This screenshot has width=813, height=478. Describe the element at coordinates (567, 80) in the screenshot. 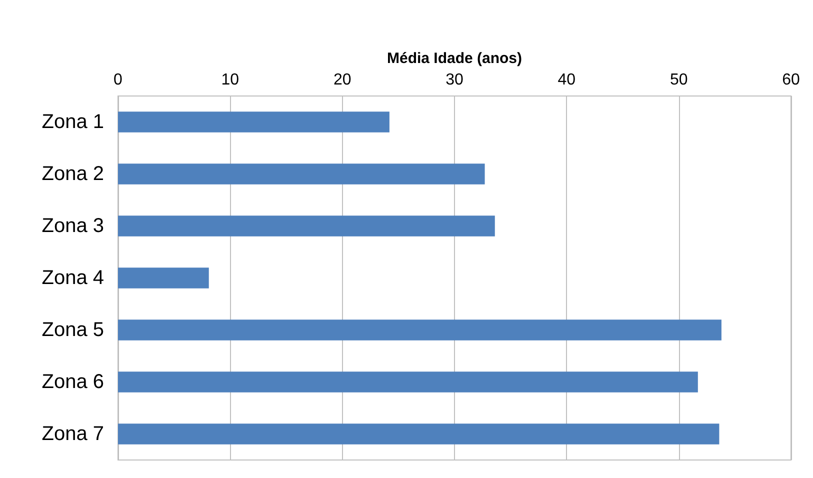

I see `x-tick-label: 40` at that location.